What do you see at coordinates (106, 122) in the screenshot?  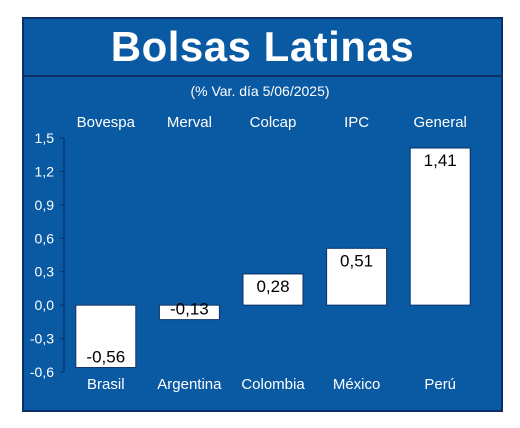 I see `index-label: Bovespa` at bounding box center [106, 122].